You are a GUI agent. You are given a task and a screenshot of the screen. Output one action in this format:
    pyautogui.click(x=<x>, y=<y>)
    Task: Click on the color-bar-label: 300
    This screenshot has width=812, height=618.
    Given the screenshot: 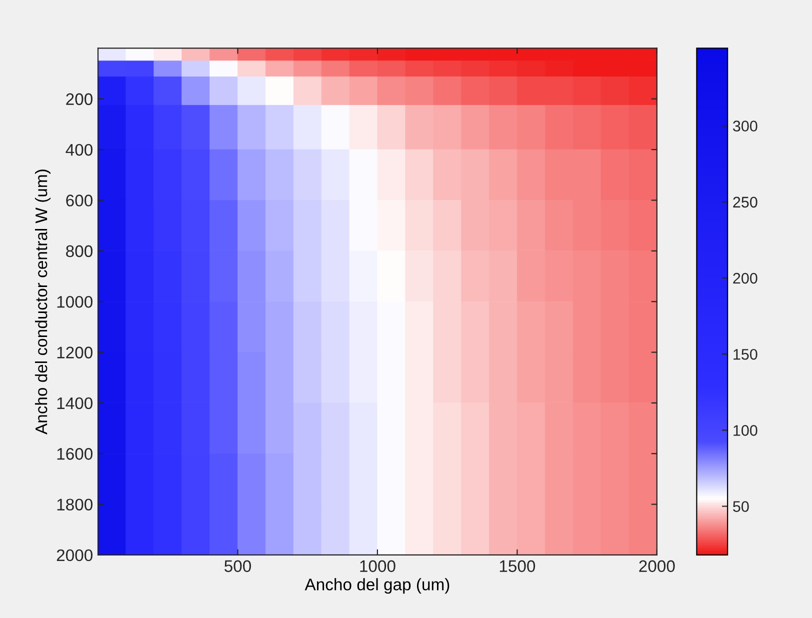 What is the action you would take?
    pyautogui.click(x=745, y=126)
    